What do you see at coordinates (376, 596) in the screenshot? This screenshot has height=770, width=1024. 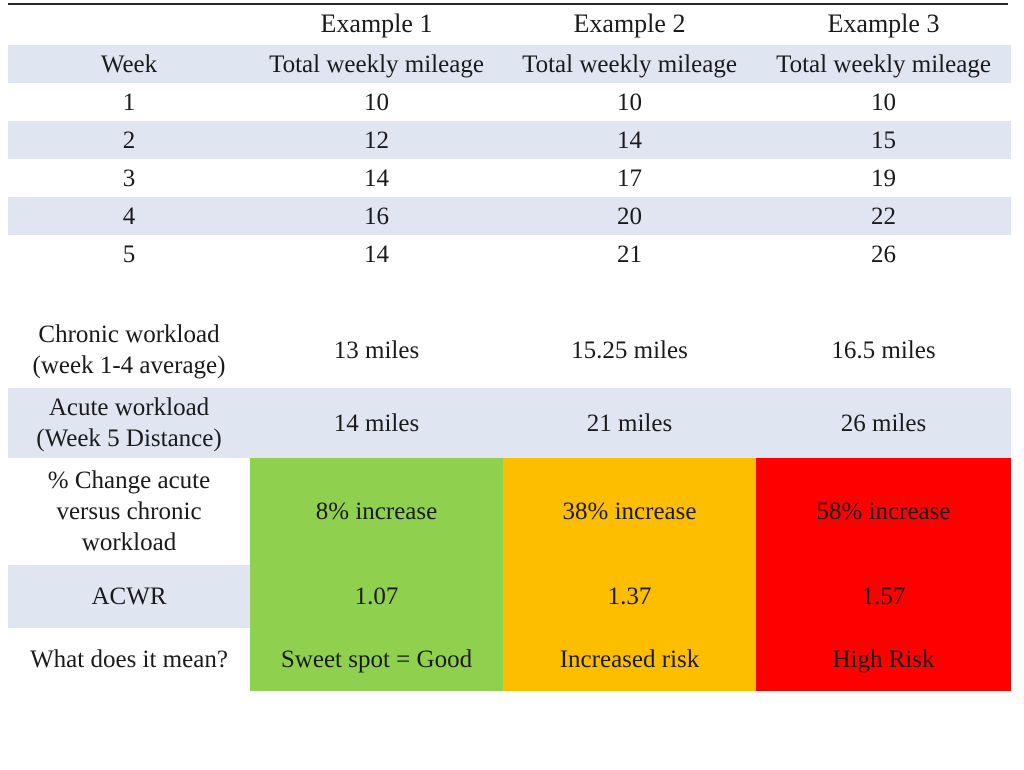 I see `acwr-value-1: 1.07` at bounding box center [376, 596].